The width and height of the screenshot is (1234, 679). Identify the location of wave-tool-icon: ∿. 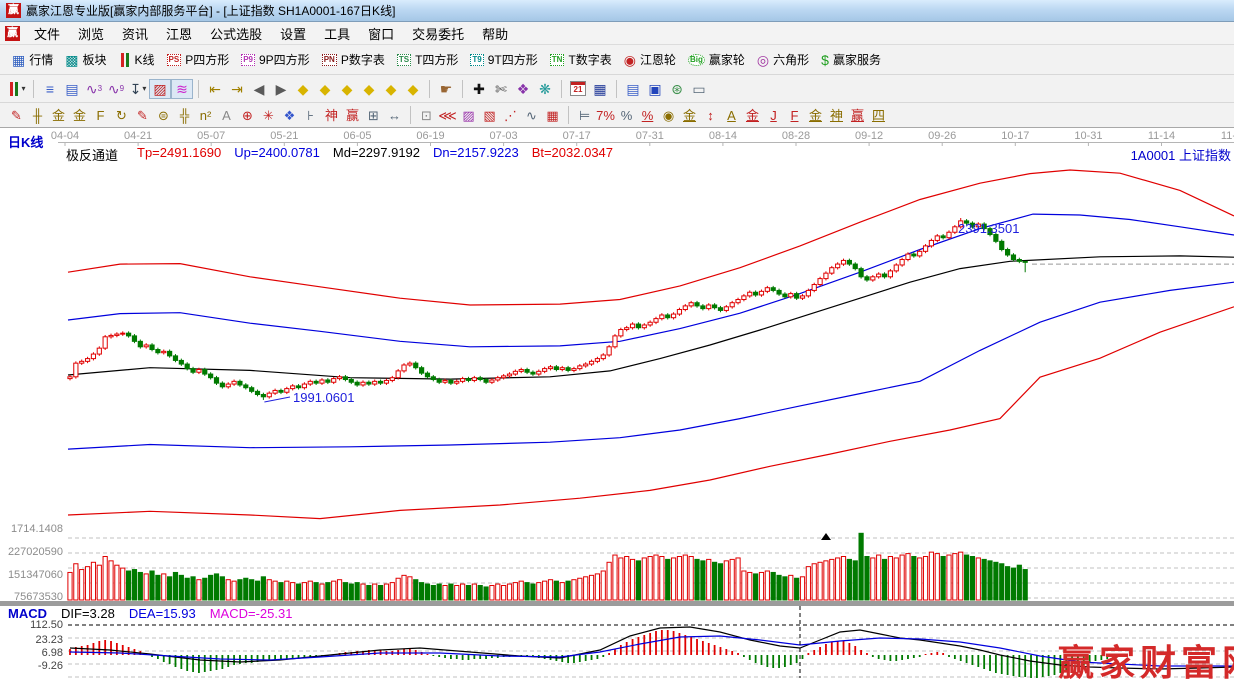
(531, 115).